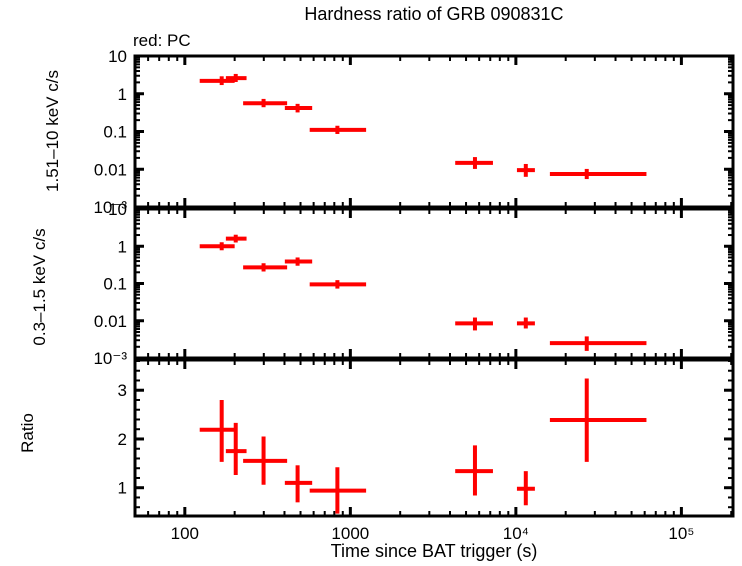 Image resolution: width=742 pixels, height=566 pixels. What do you see at coordinates (27, 433) in the screenshot?
I see `y-axis-label-ratio: Ratio` at bounding box center [27, 433].